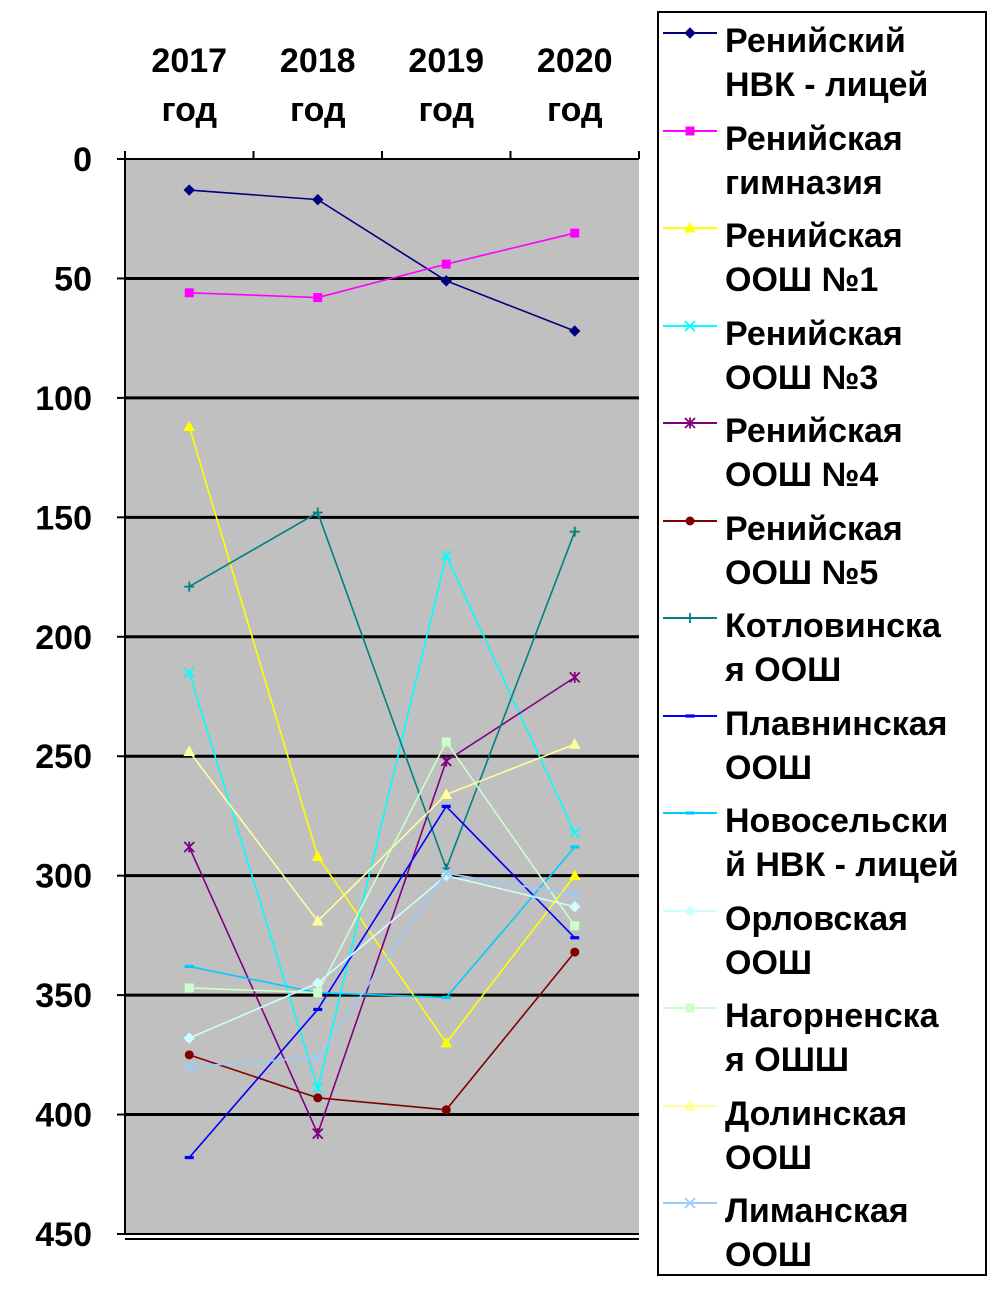 The image size is (1008, 1290). I want to click on legend-item: Новосельски й НВК - лицей, so click(822, 841).